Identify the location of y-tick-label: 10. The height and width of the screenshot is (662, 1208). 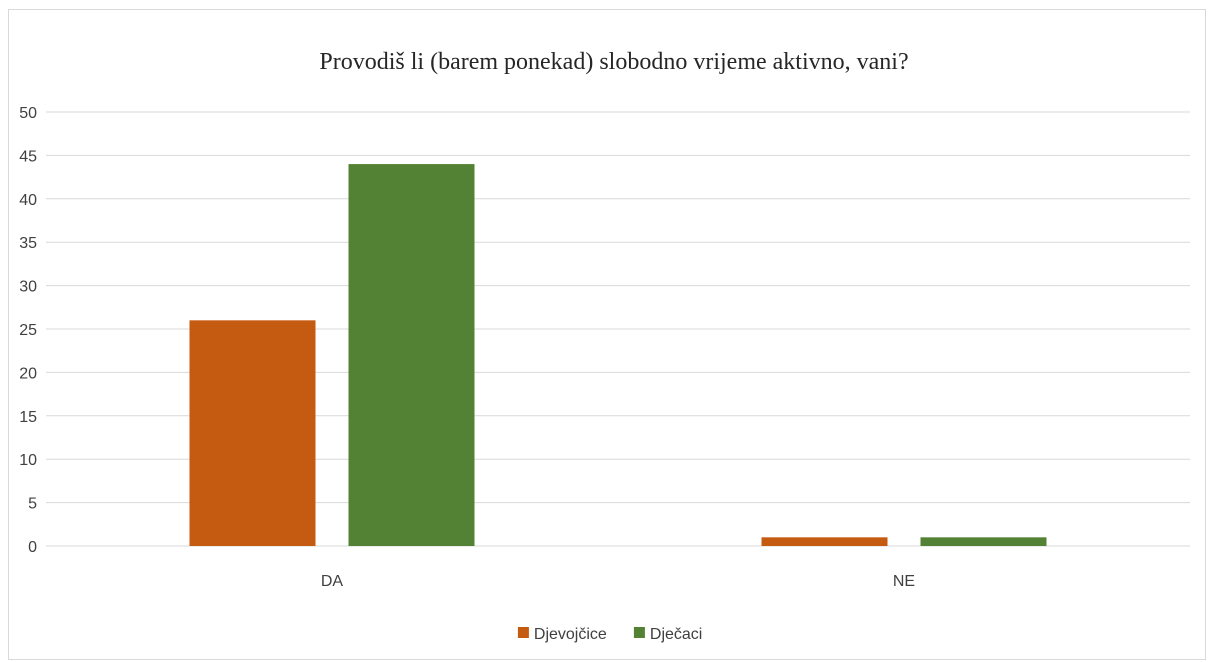
(28, 460).